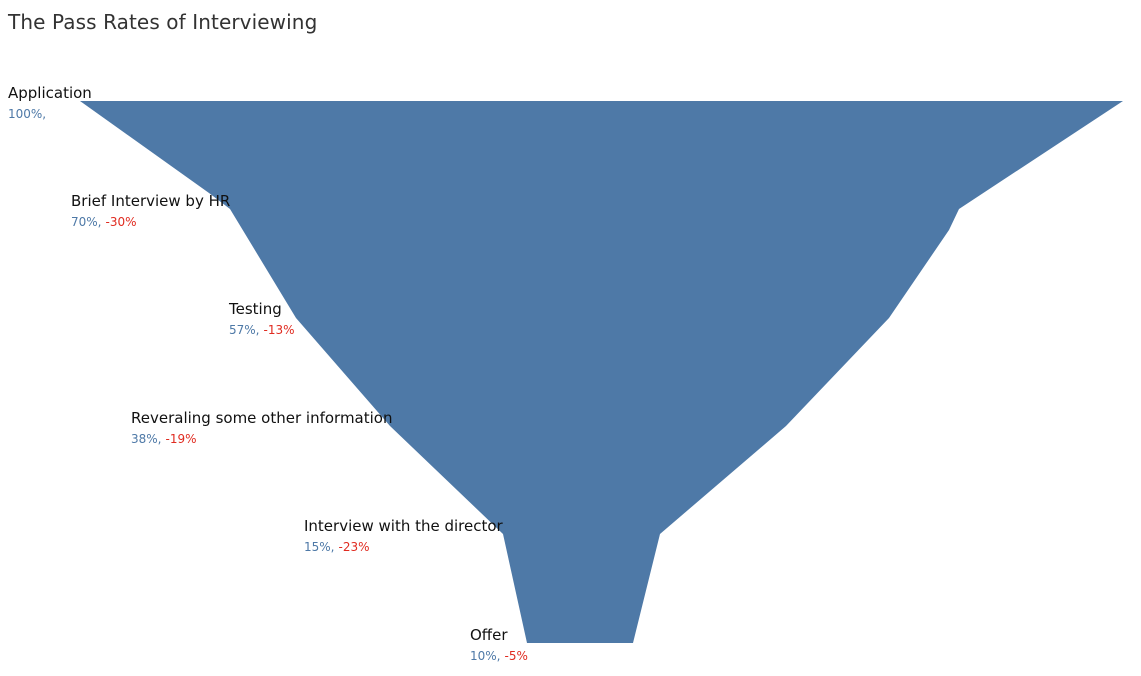 Image resolution: width=1141 pixels, height=676 pixels. I want to click on chart-title: The Pass Rates of Interviewing, so click(163, 22).